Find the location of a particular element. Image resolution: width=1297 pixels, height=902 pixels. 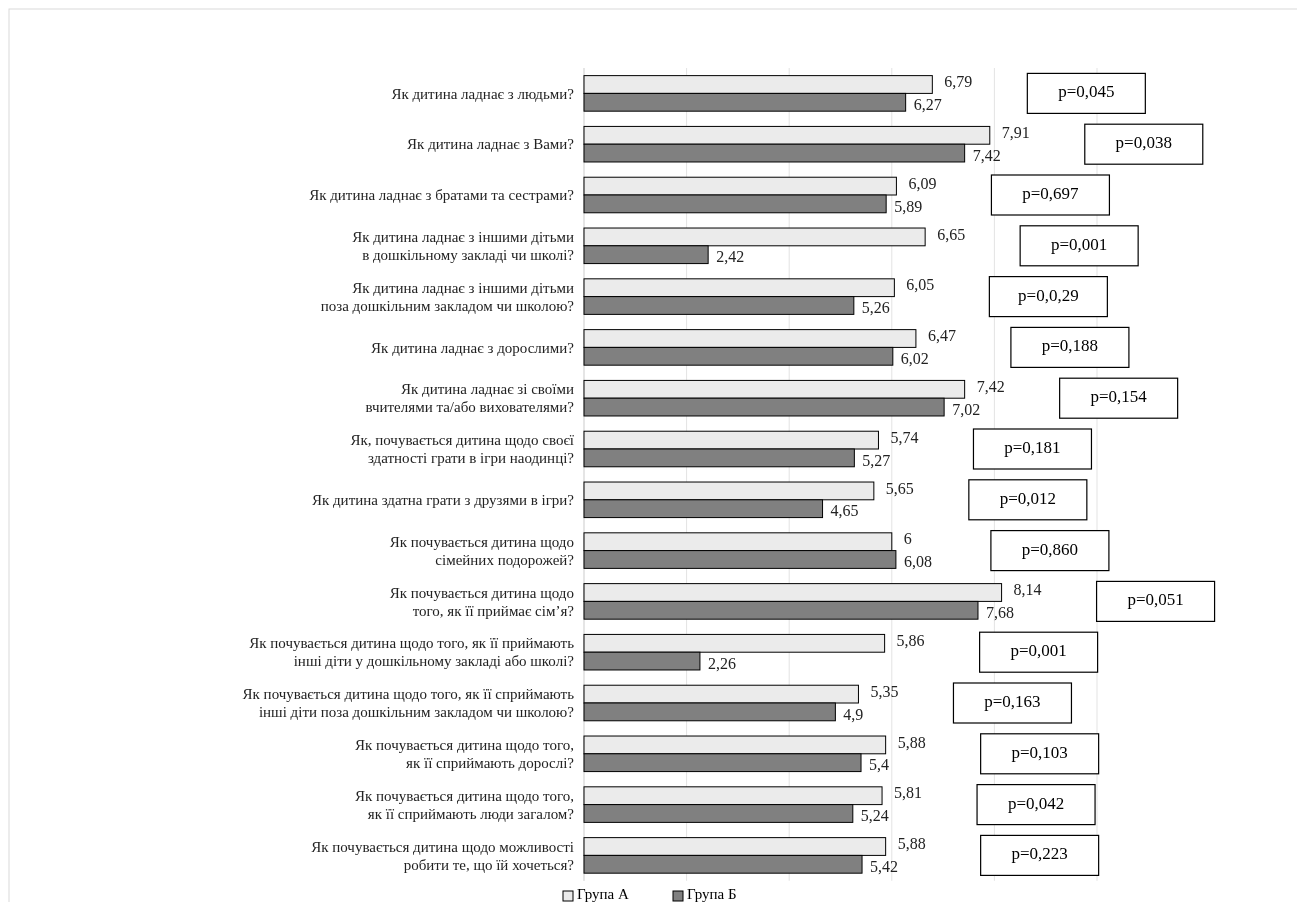

y-tick-label: Як почувається дитина щодо можливості робити те, що їй хочеться? is located at coordinates (443, 855).